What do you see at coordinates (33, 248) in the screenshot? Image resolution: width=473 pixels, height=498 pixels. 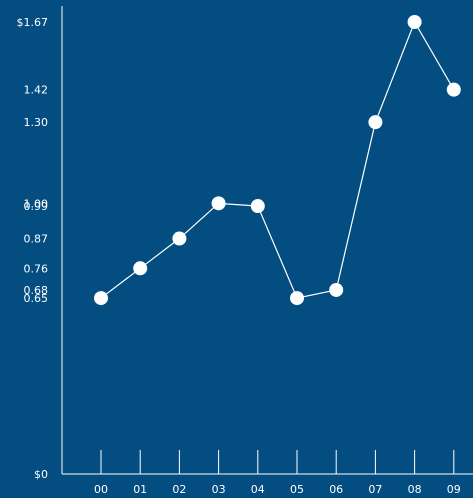 I see `y-axis-labels: $0 0.650.68 0.76 0.87 0.991.00 1.30 1.42 $1.67` at bounding box center [33, 248].